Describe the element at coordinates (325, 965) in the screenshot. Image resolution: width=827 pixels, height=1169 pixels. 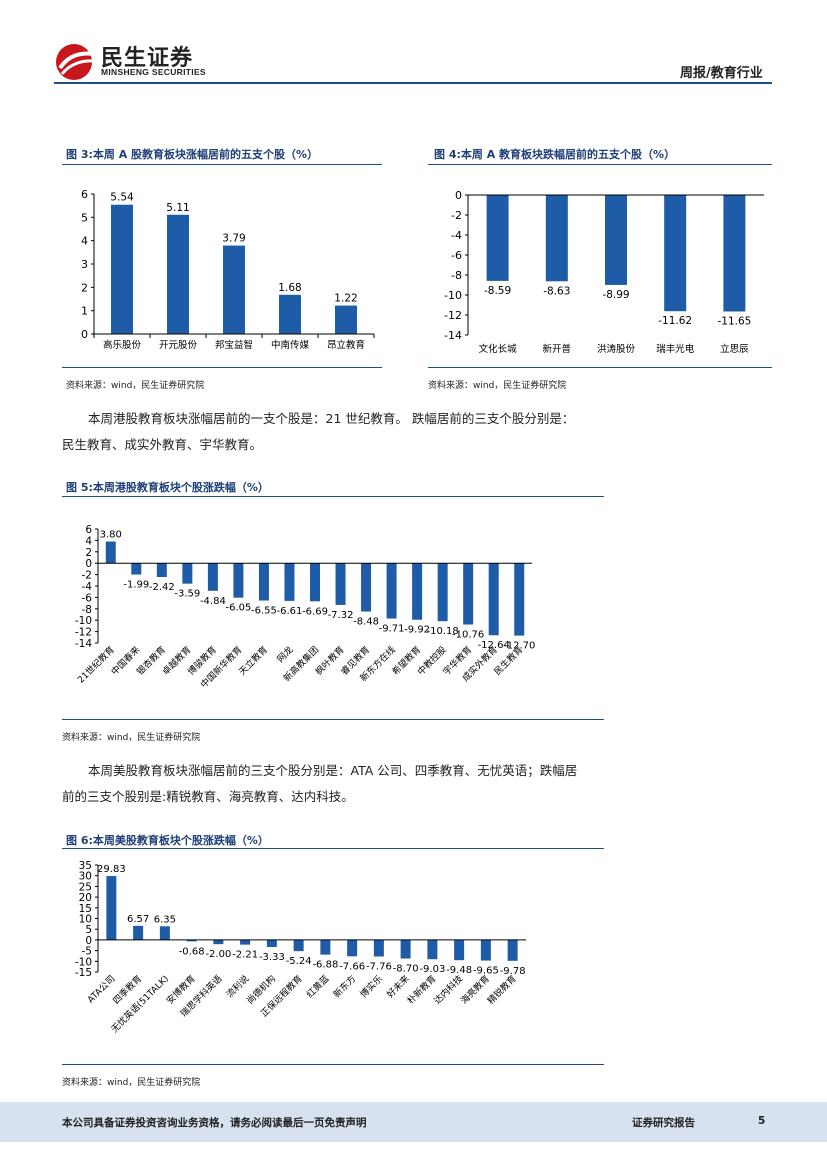
I see `bar-value-label: -6.88` at that location.